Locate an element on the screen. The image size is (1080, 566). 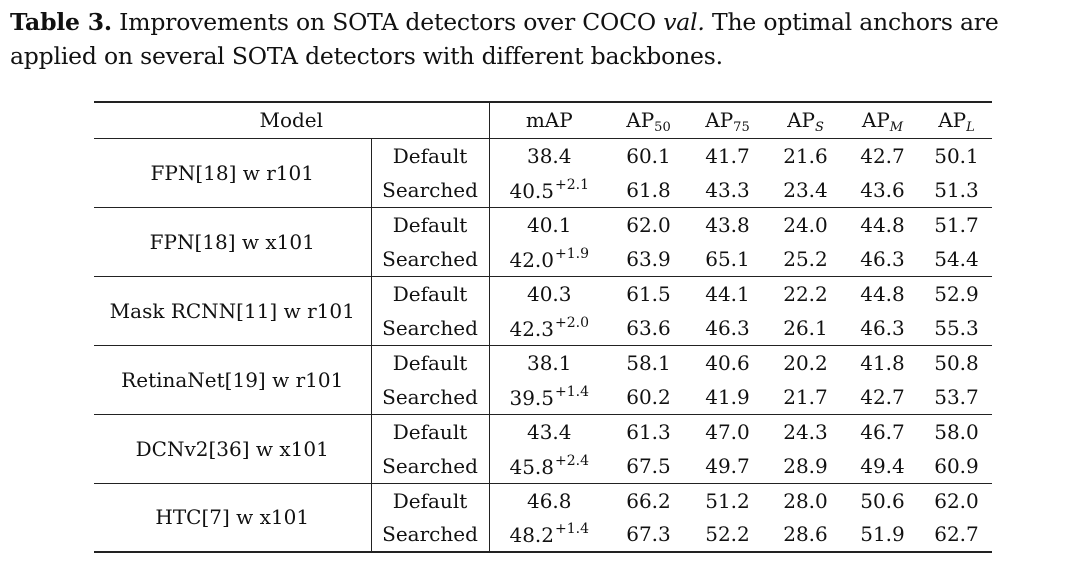
model-name: Mask RCNN[11] w r101 is located at coordinates (233, 311).